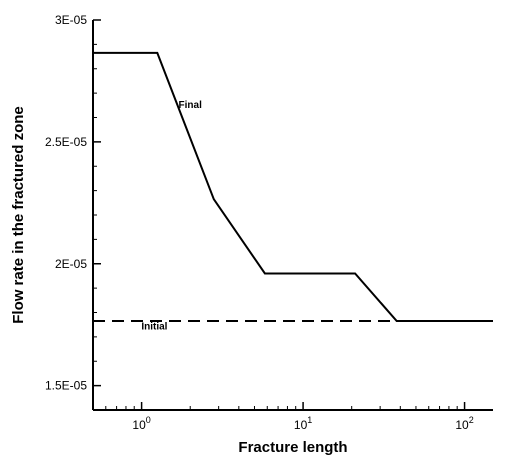 This screenshot has height=456, width=521. Describe the element at coordinates (464, 423) in the screenshot. I see `x-tick-label: 10²` at that location.